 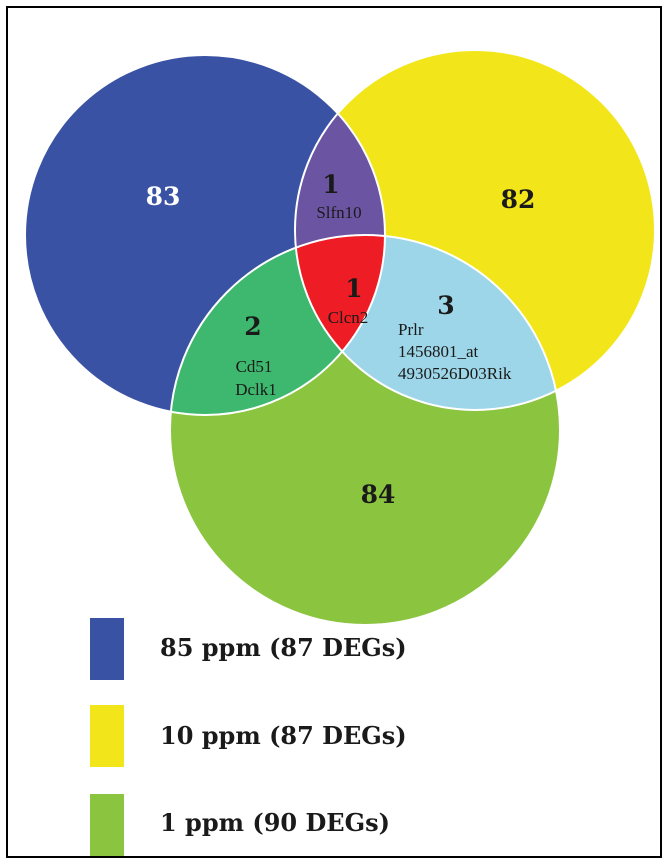 What do you see at coordinates (107, 649) in the screenshot?
I see `legend-swatch-85ppm` at bounding box center [107, 649].